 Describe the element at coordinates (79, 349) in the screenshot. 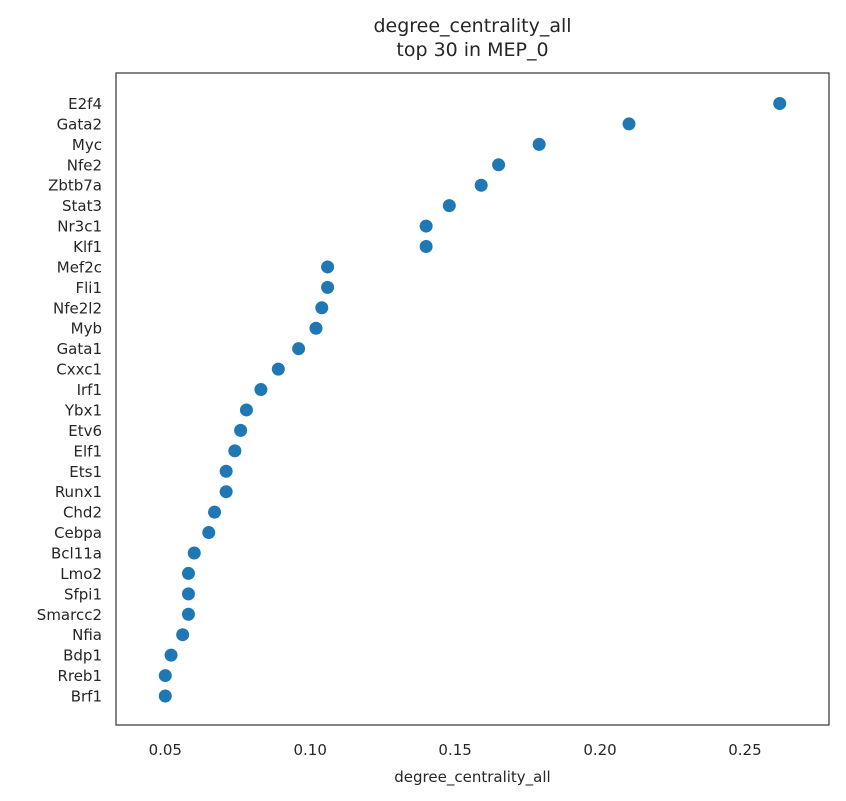

I see `y-tick-label: Gata1` at that location.